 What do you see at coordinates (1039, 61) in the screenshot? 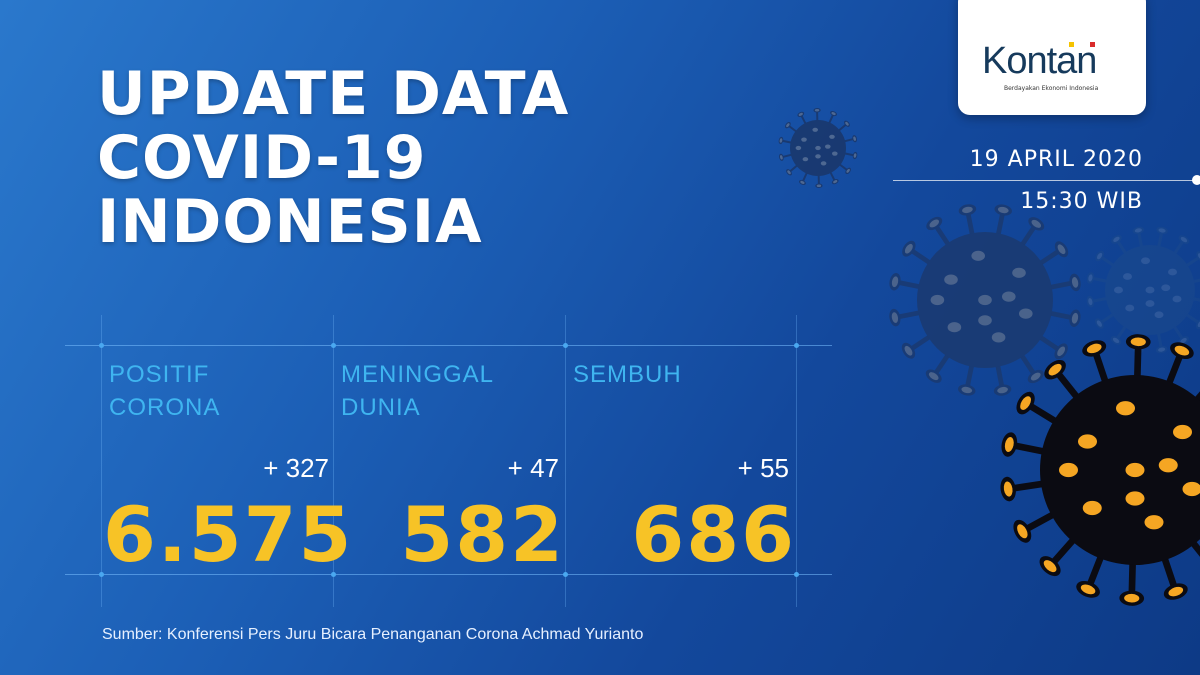
I see `logo-name: Kontan` at bounding box center [1039, 61].